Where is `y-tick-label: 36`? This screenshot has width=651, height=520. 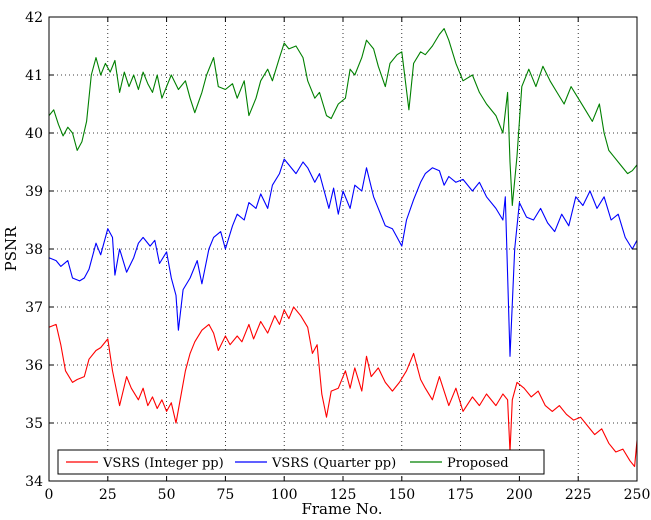
y-tick-label: 36 is located at coordinates (34, 366).